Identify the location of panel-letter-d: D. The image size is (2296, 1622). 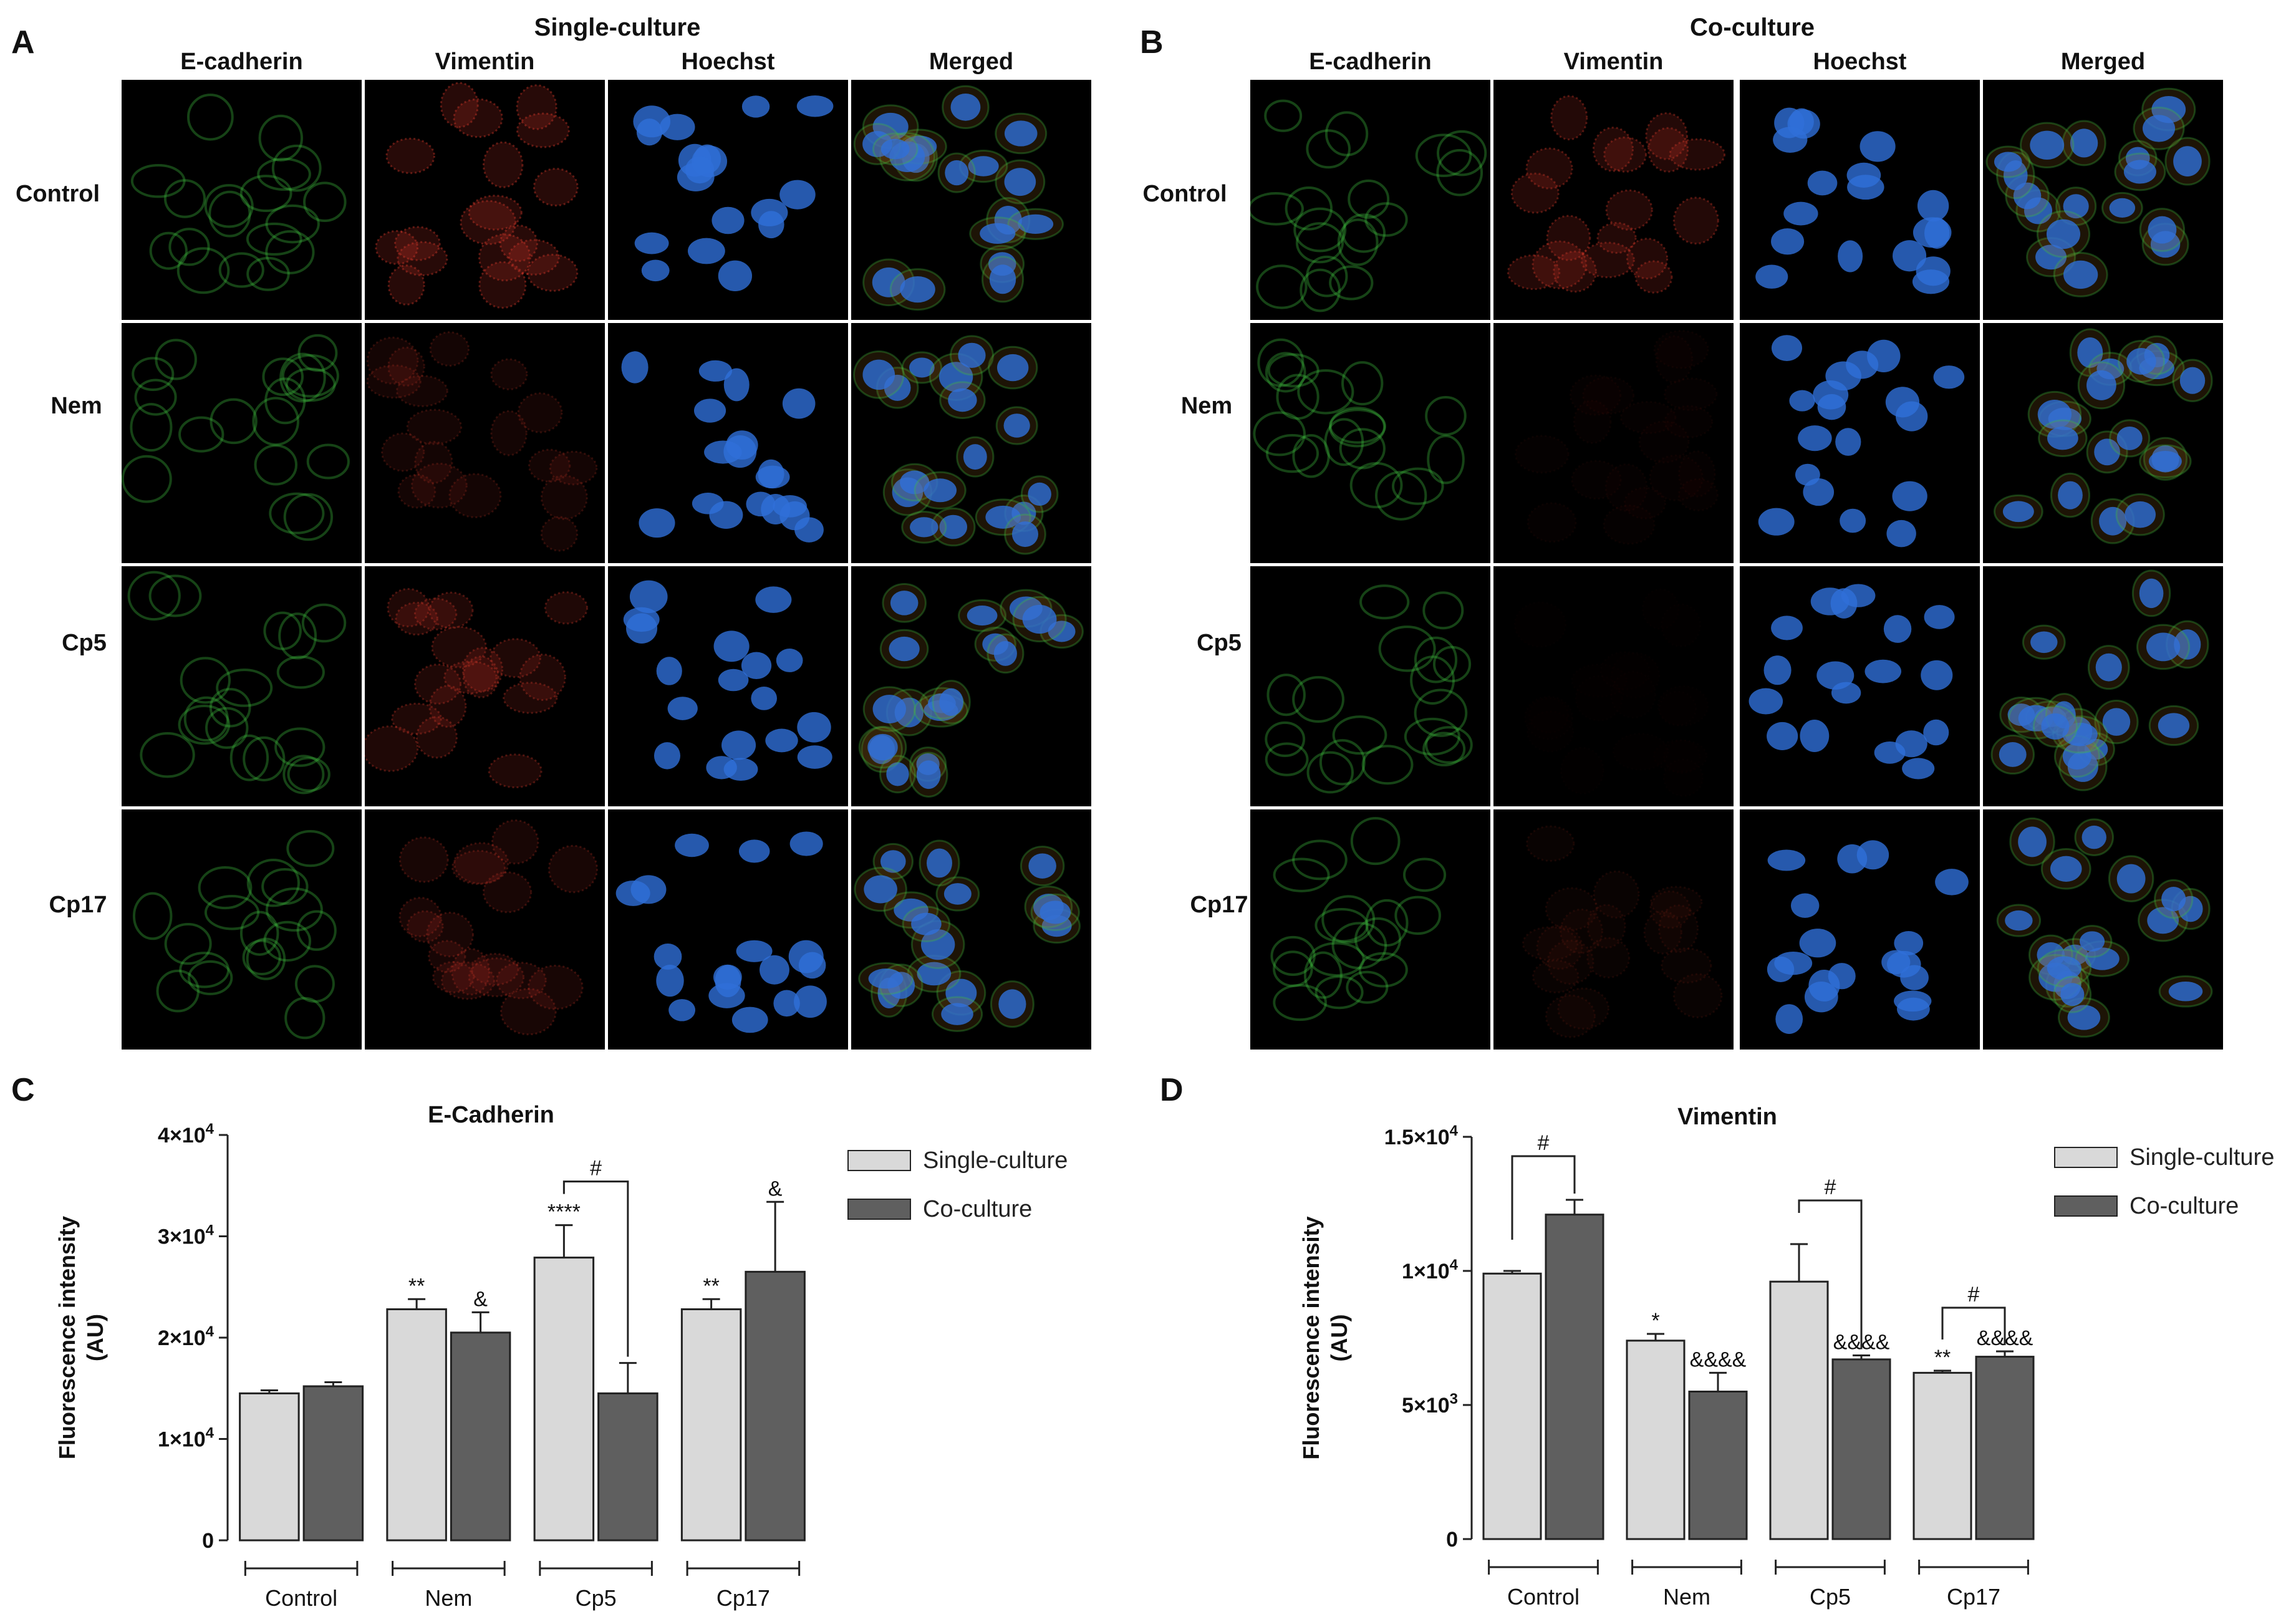
(1172, 1090).